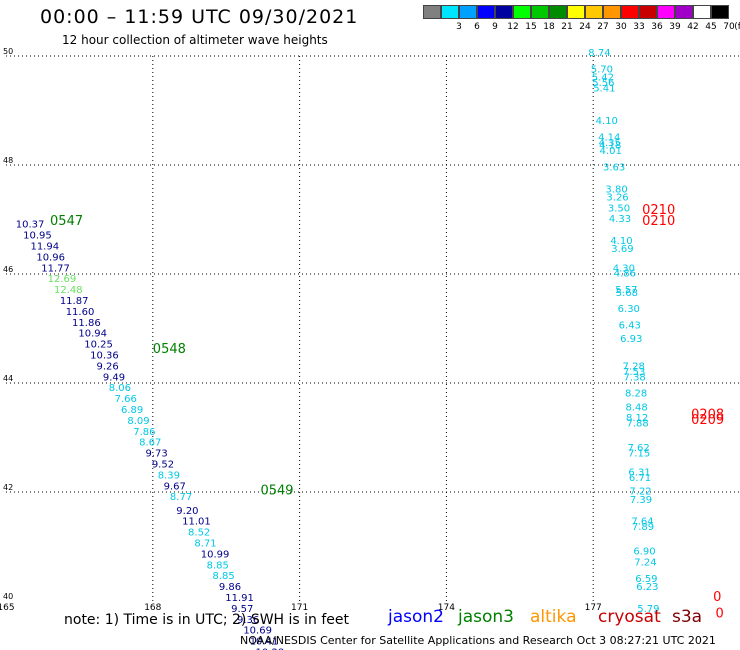 This screenshot has height=650, width=740. Describe the element at coordinates (603, 83) in the screenshot. I see `wave-height-value: 5.56` at that location.